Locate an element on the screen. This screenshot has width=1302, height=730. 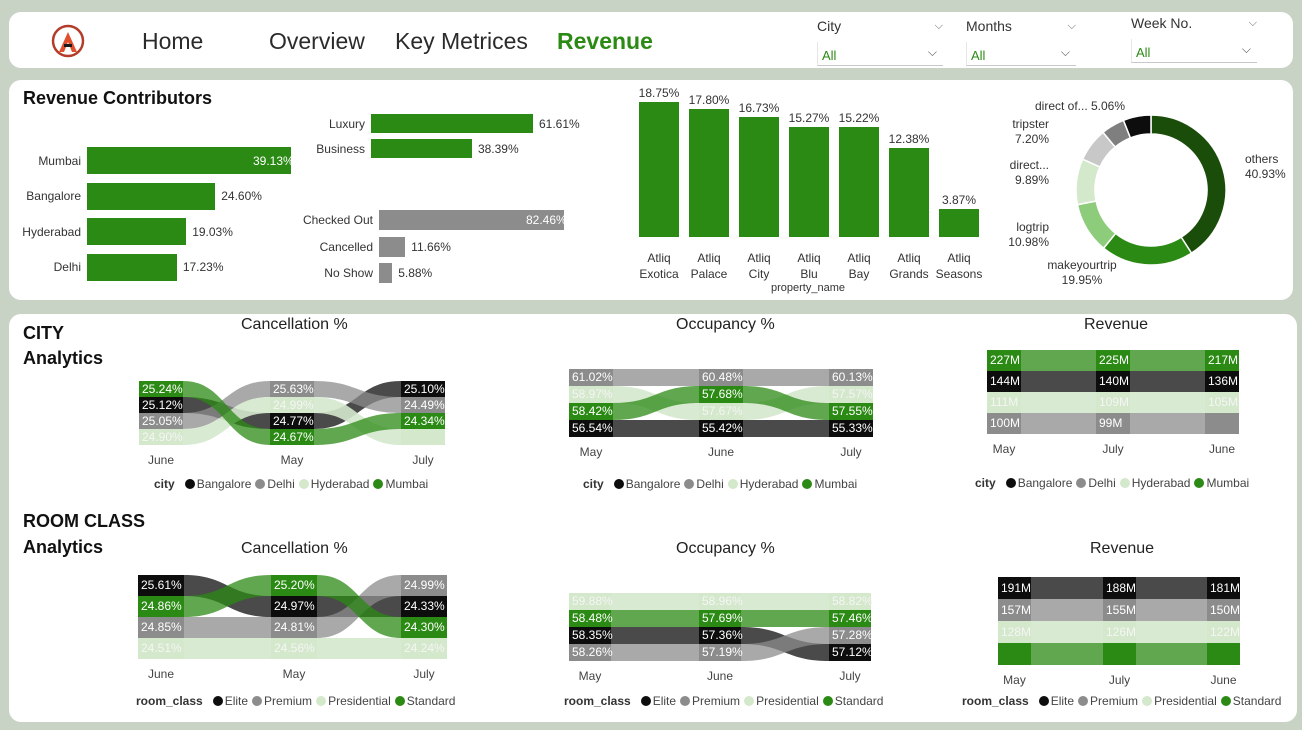
ribbon-cell: 58.42% is located at coordinates (591, 411).